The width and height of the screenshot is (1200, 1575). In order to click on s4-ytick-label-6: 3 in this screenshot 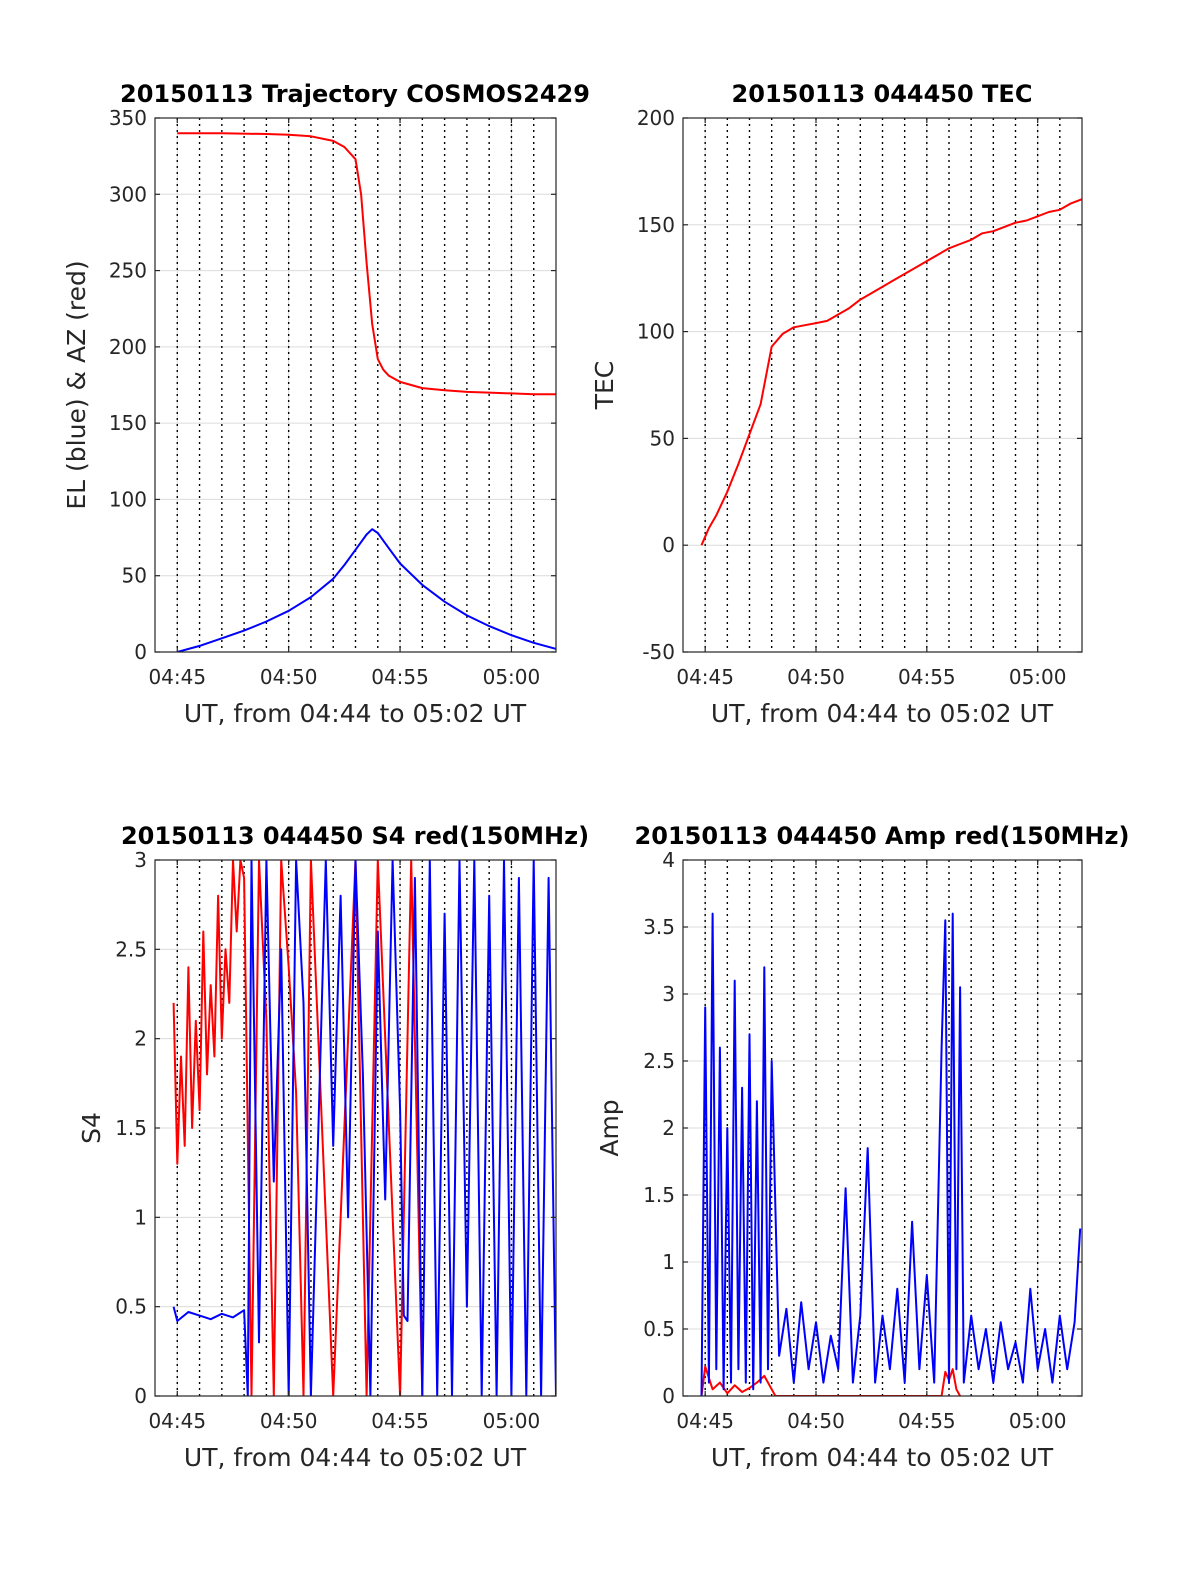, I will do `click(140, 860)`.